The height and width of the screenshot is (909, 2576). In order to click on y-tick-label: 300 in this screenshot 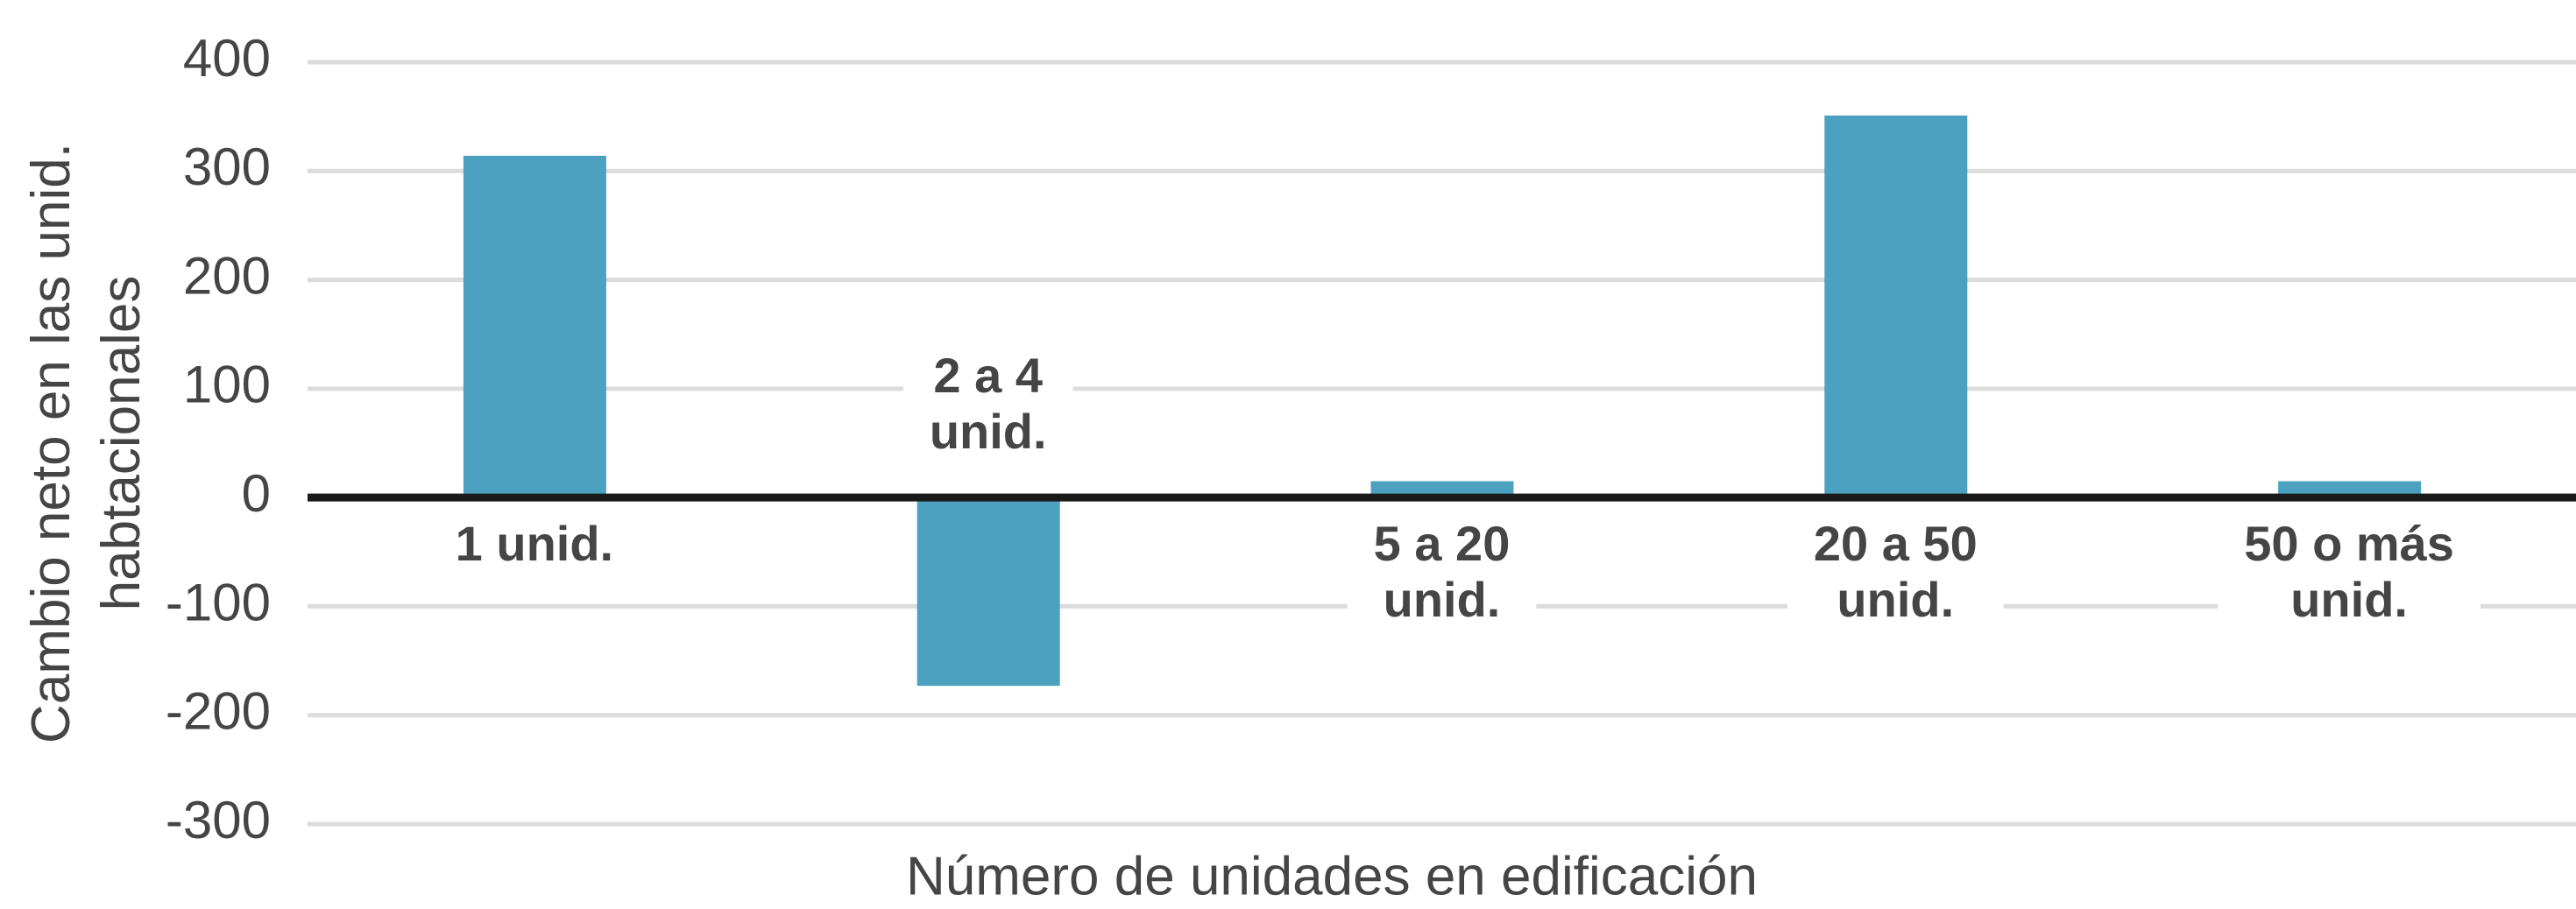, I will do `click(227, 166)`.